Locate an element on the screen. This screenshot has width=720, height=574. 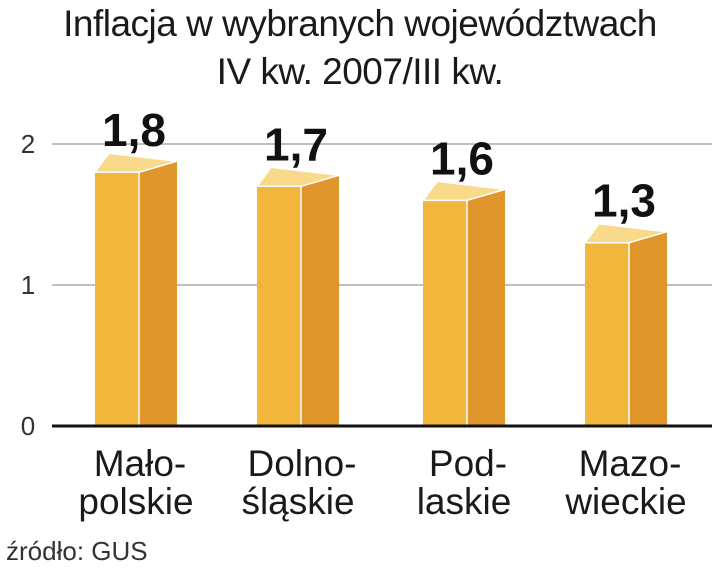
value-label-1: 1,7 is located at coordinates (296, 144).